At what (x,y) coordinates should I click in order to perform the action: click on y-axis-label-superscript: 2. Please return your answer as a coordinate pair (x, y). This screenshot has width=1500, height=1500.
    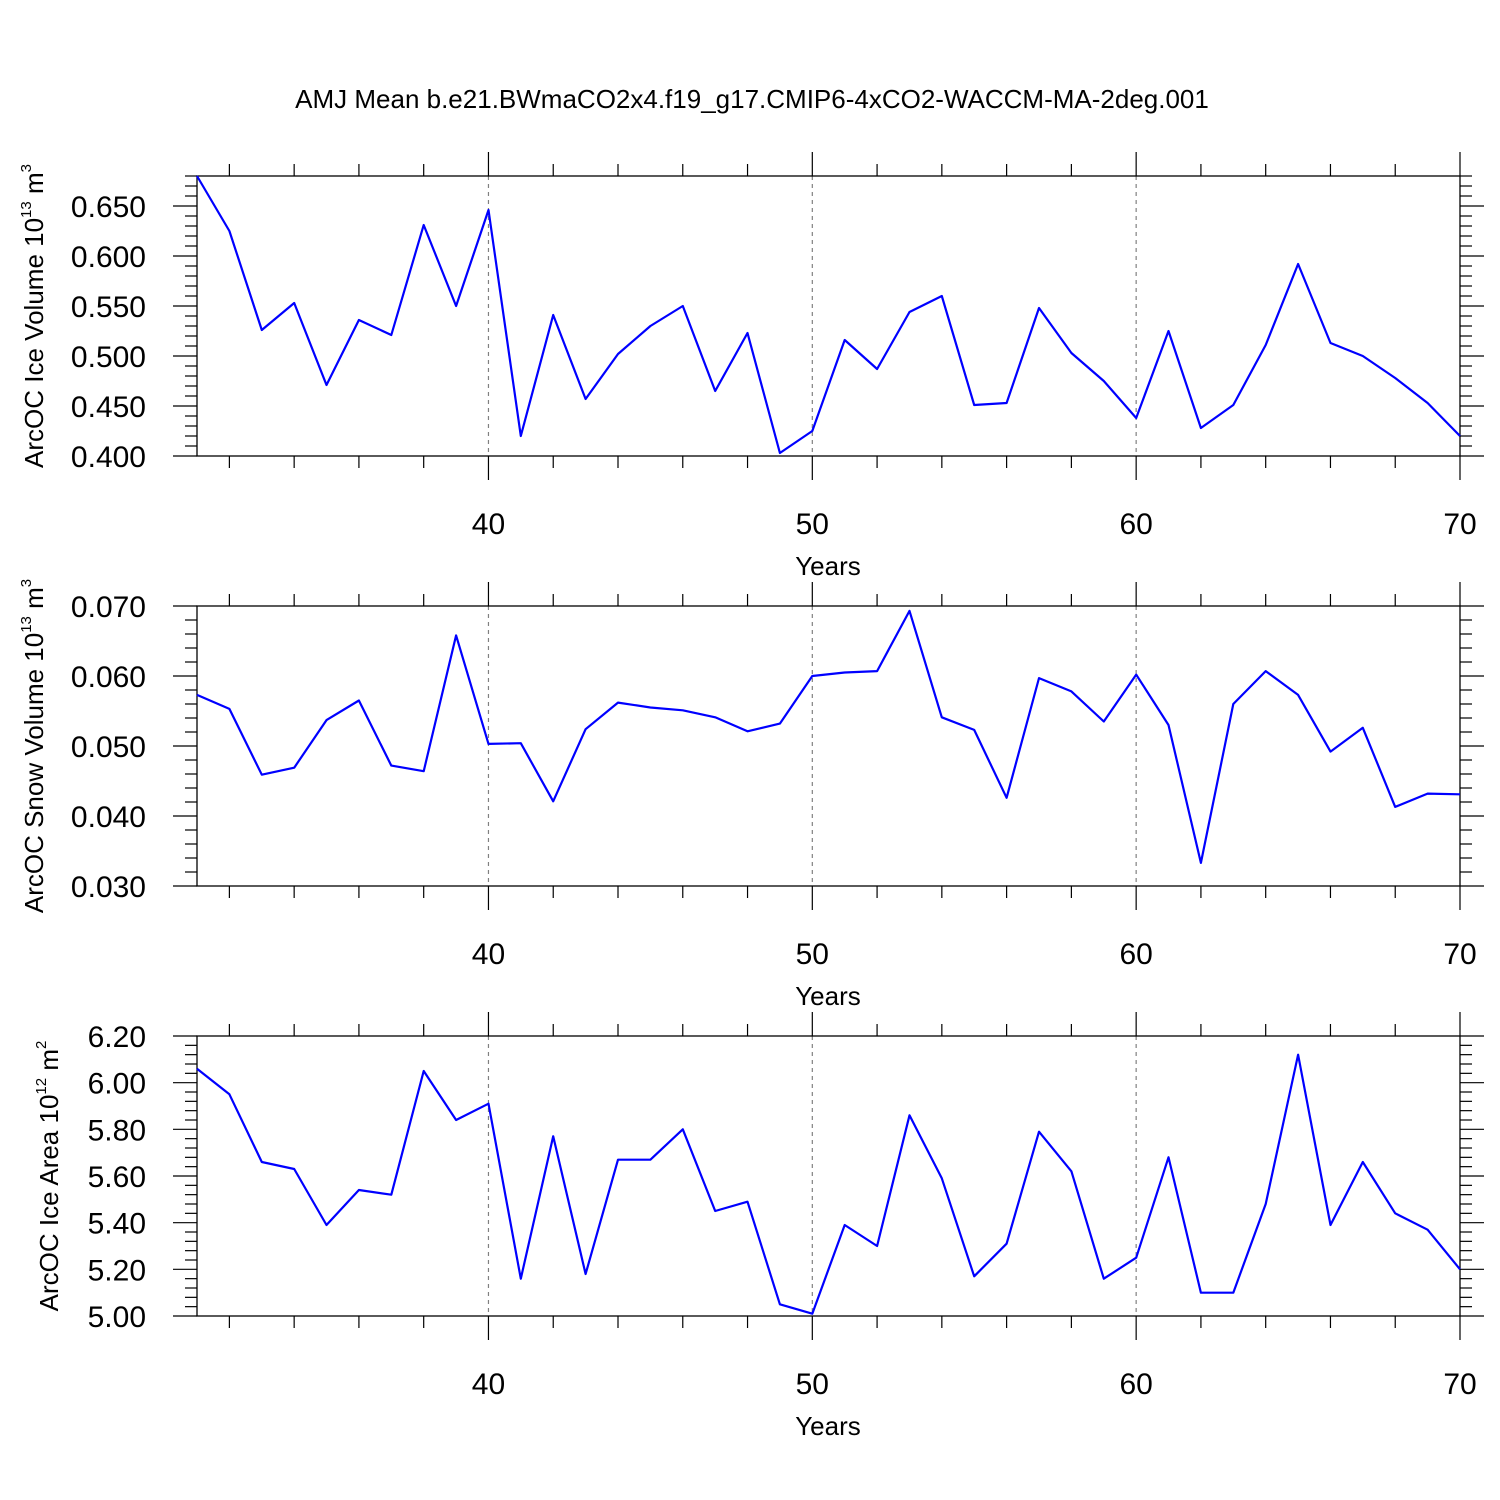
    Looking at the image, I should click on (41, 1045).